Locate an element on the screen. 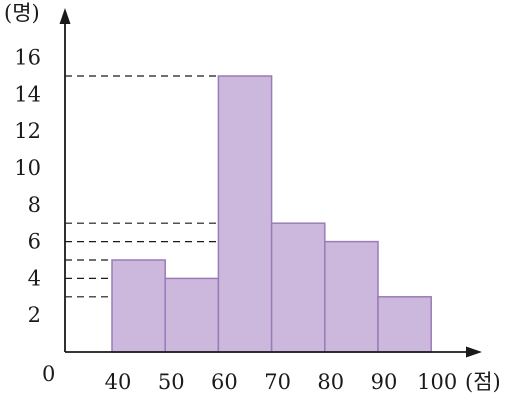 This screenshot has height=401, width=517. y-tick-labels: 2 4 6 8 10 12 14 16 is located at coordinates (27, 187).